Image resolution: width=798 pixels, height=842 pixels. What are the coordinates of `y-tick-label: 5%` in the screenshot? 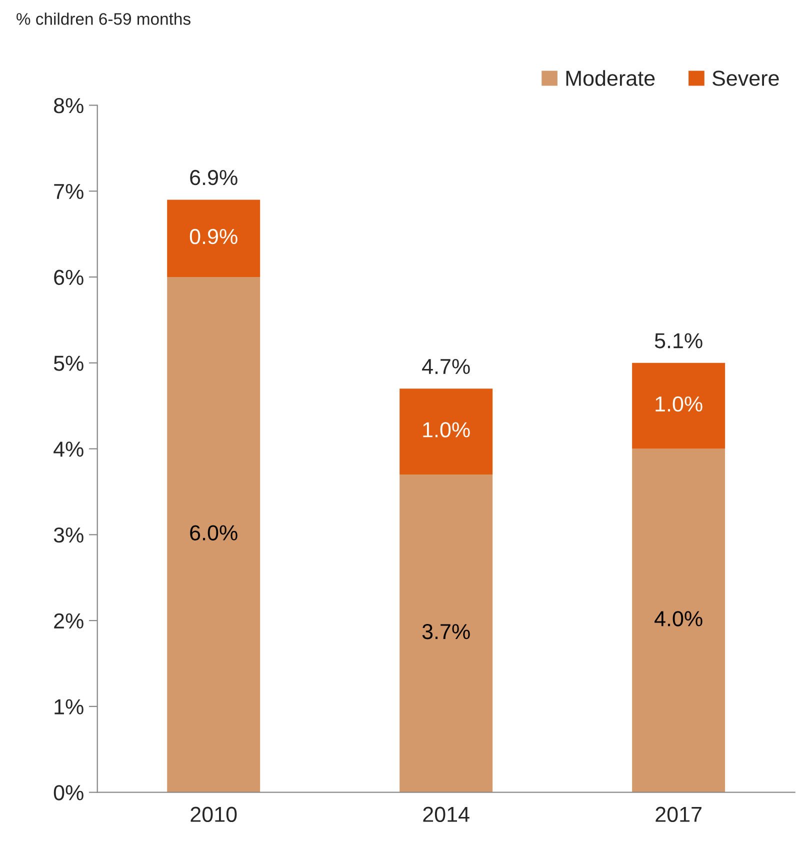 It's located at (69, 363).